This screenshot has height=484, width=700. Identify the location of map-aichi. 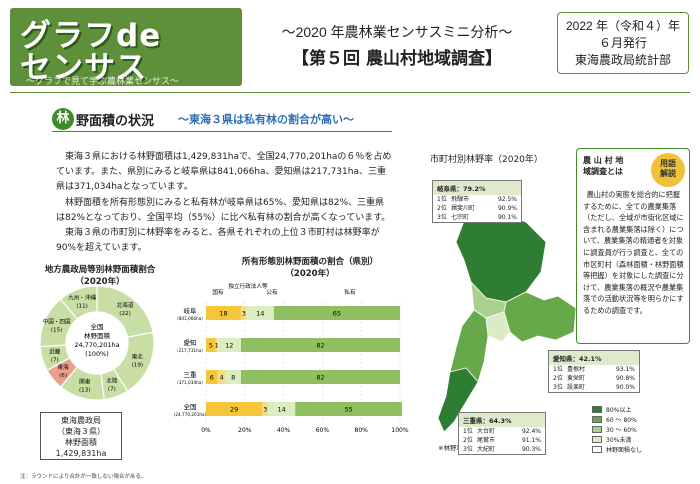
(540, 317).